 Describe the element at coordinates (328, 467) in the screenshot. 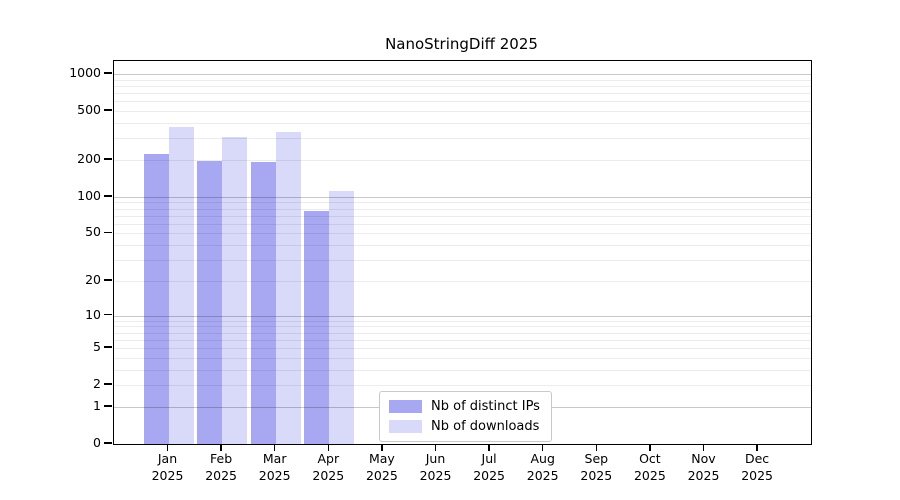

I see `x-tick-label: Apr 2025` at that location.